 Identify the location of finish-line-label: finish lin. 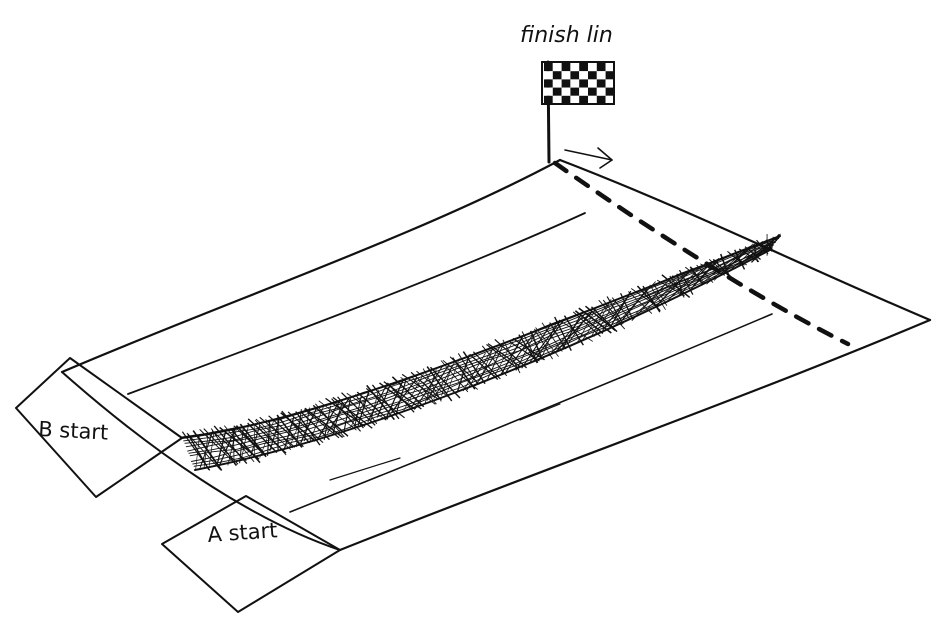
(566, 35).